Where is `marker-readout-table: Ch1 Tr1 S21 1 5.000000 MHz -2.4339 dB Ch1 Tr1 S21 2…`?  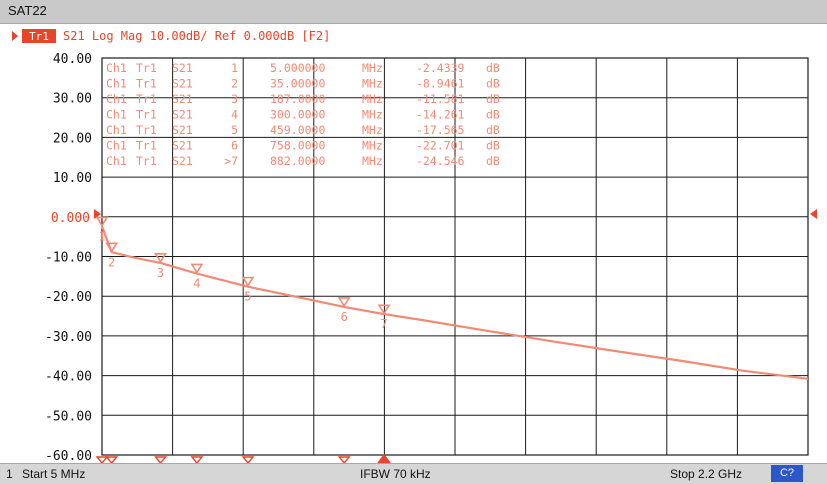
marker-readout-table: Ch1 Tr1 S21 1 5.000000 MHz -2.4339 dB Ch1 Tr1 S21 2… is located at coordinates (303, 114).